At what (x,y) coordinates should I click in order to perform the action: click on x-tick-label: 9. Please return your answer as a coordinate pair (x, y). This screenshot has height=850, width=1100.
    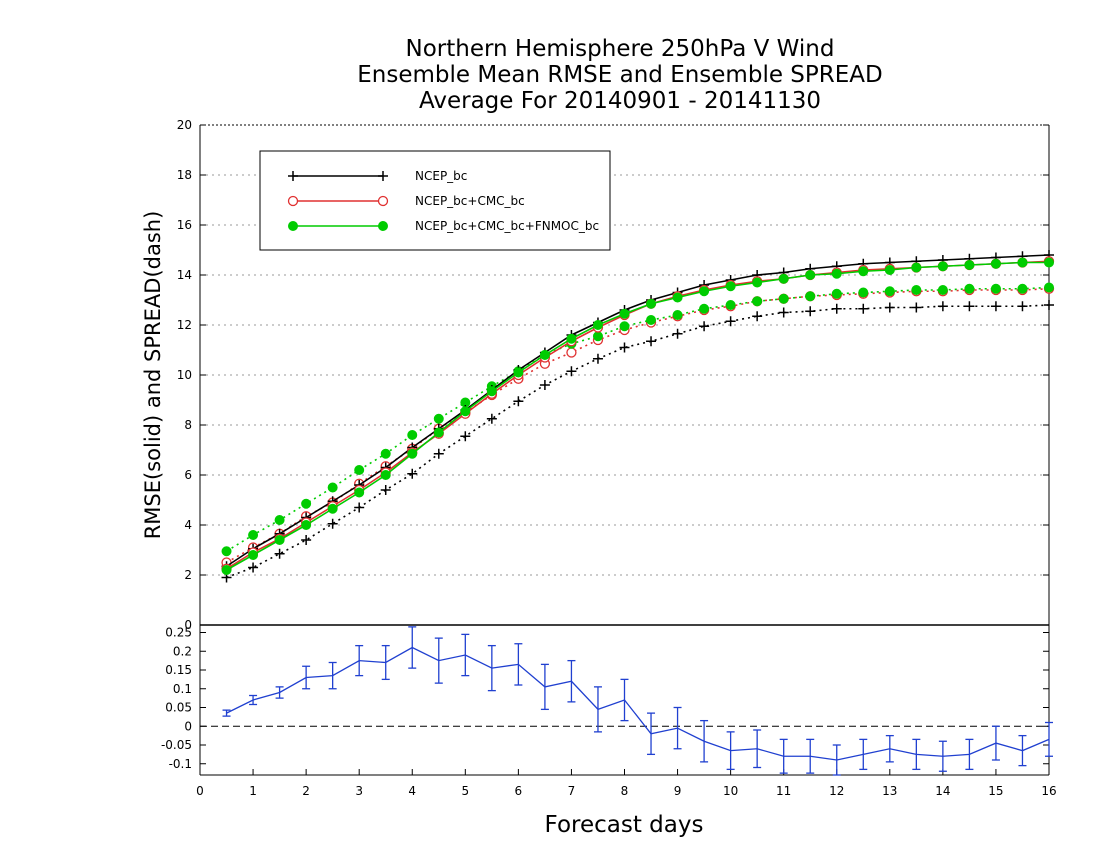
    Looking at the image, I should click on (678, 791).